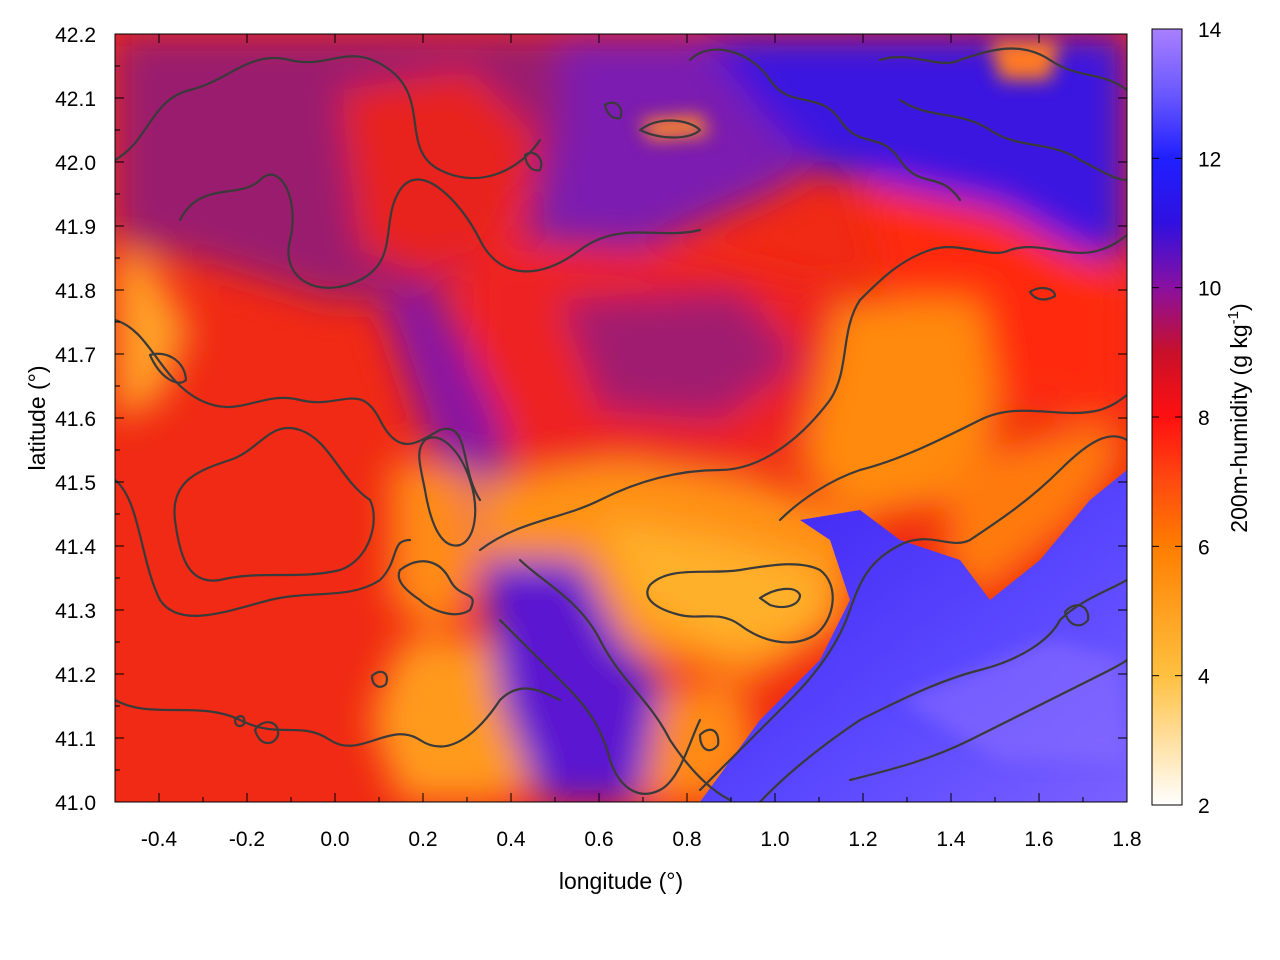 This screenshot has width=1280, height=960. I want to click on coastal-yellow-core, so click(710, 585).